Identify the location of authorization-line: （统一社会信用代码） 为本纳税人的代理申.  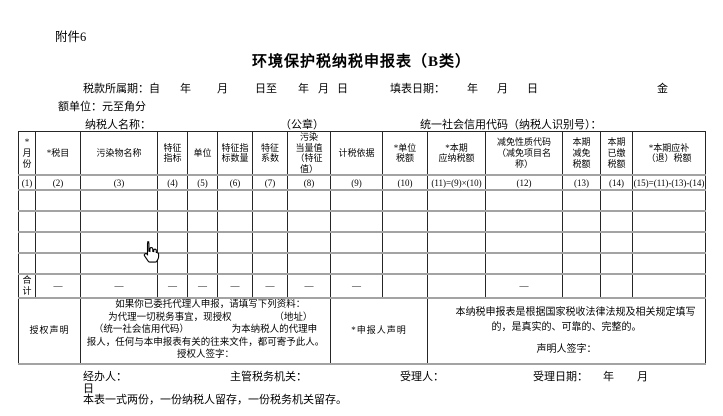
(205, 330).